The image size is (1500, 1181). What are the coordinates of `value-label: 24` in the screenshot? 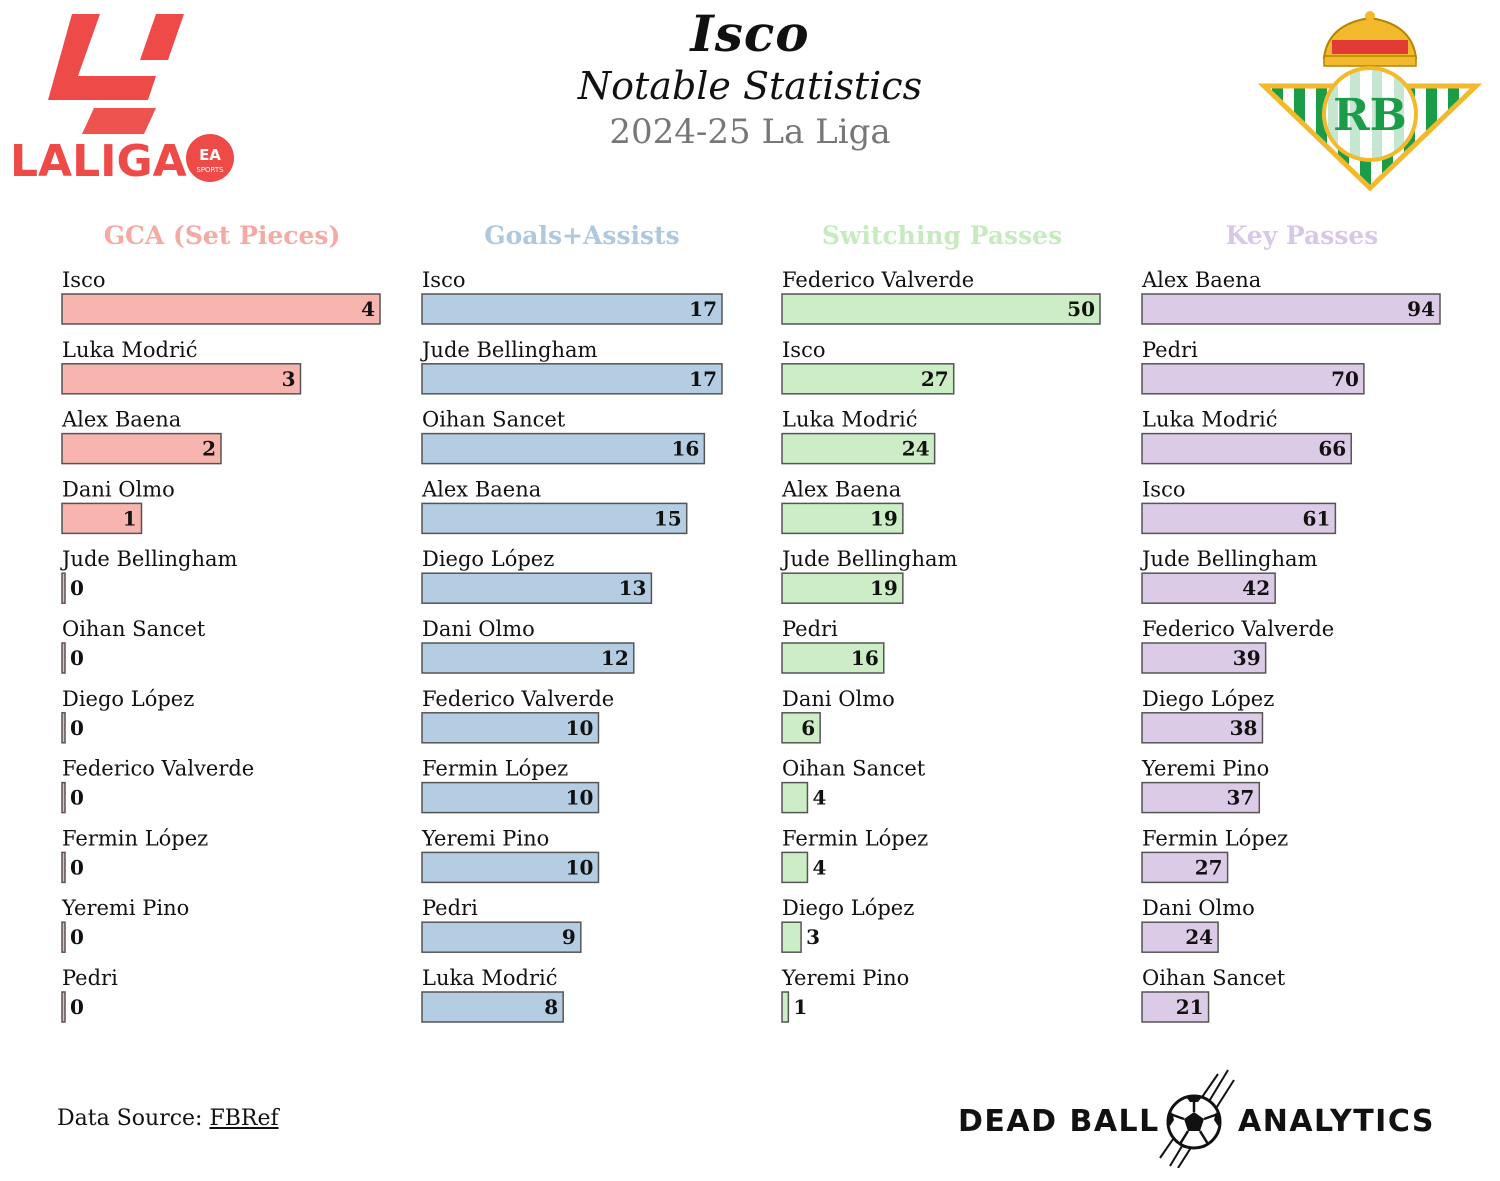 It's located at (1199, 937).